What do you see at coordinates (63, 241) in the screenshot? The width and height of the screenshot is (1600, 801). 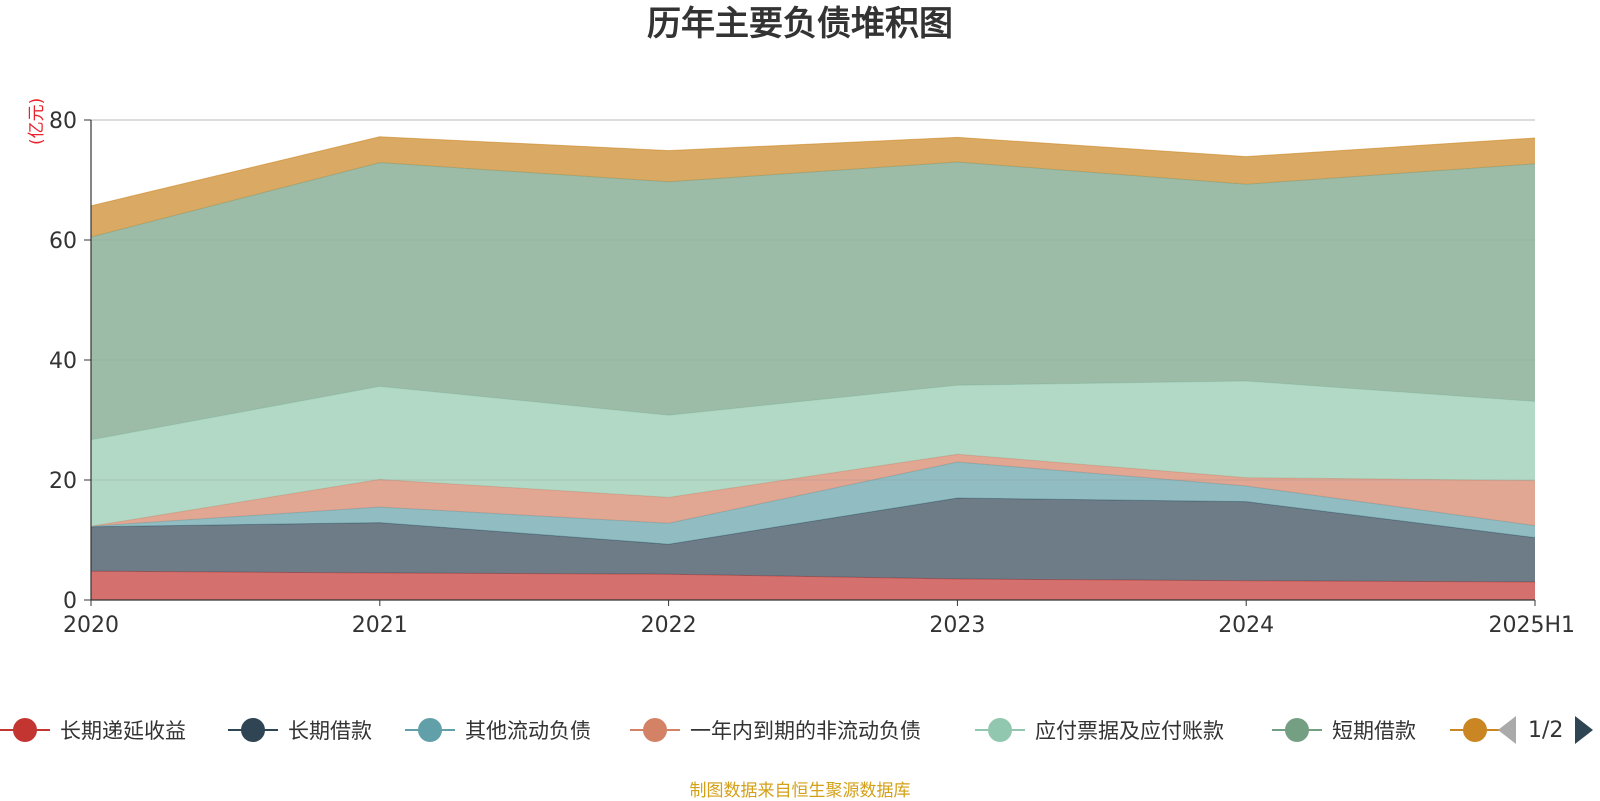 I see `y-tick-label: 60` at bounding box center [63, 241].